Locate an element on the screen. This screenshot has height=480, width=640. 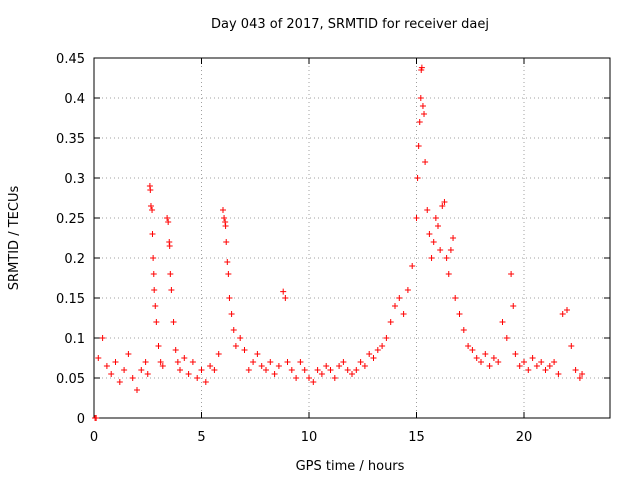
x-tick-labels: 0 5 10 15 20 is located at coordinates (311, 437).